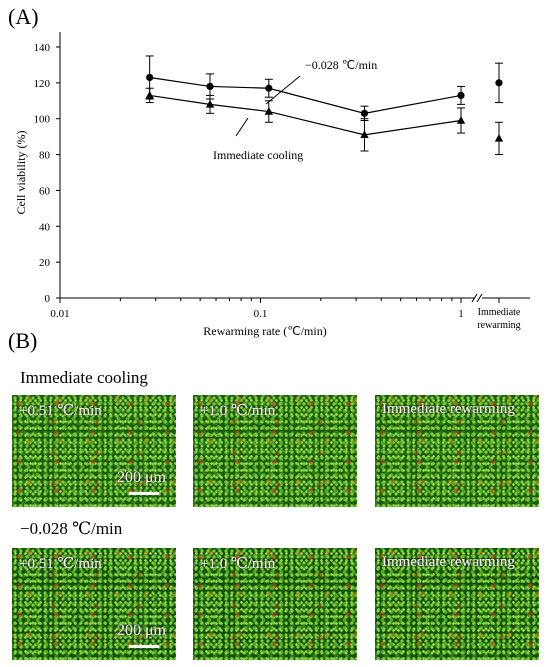 The height and width of the screenshot is (667, 550). Describe the element at coordinates (45, 263) in the screenshot. I see `y-tick-label: 20` at that location.